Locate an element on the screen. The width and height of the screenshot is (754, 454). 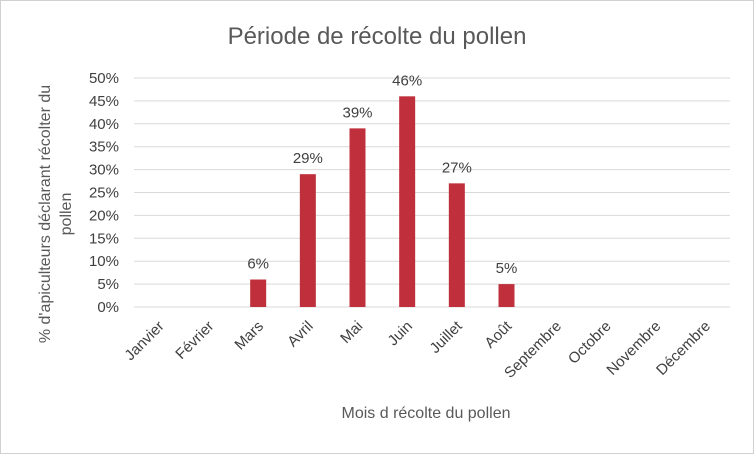
y-axis-title-line-2: pollen is located at coordinates (66, 214).